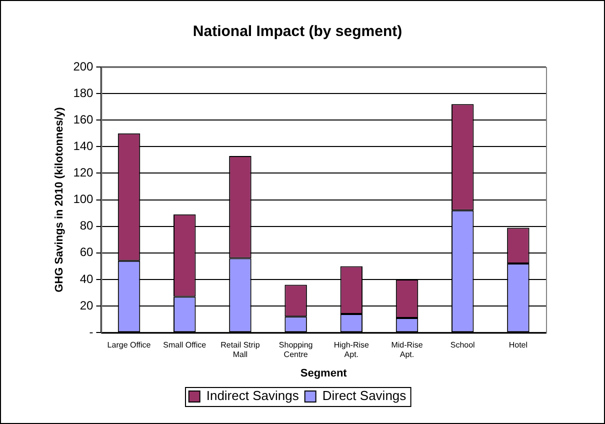 This screenshot has width=605, height=424. What do you see at coordinates (295, 350) in the screenshot?
I see `x-tick-label: Shopping Centre` at bounding box center [295, 350].